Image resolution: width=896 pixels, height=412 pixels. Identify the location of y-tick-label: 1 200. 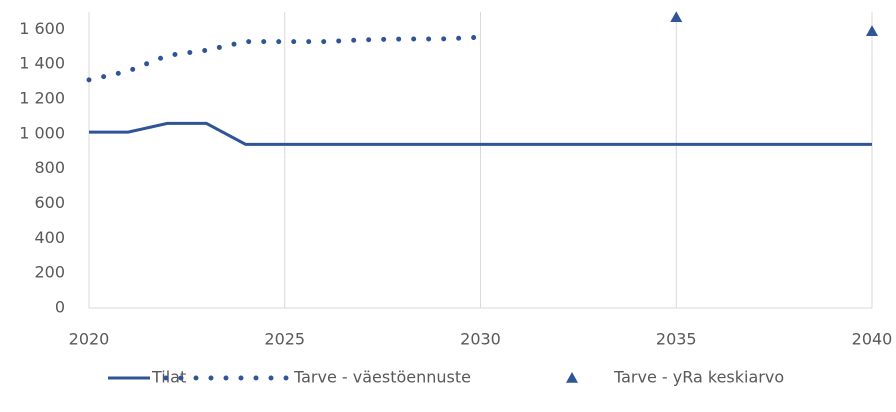
(42, 98).